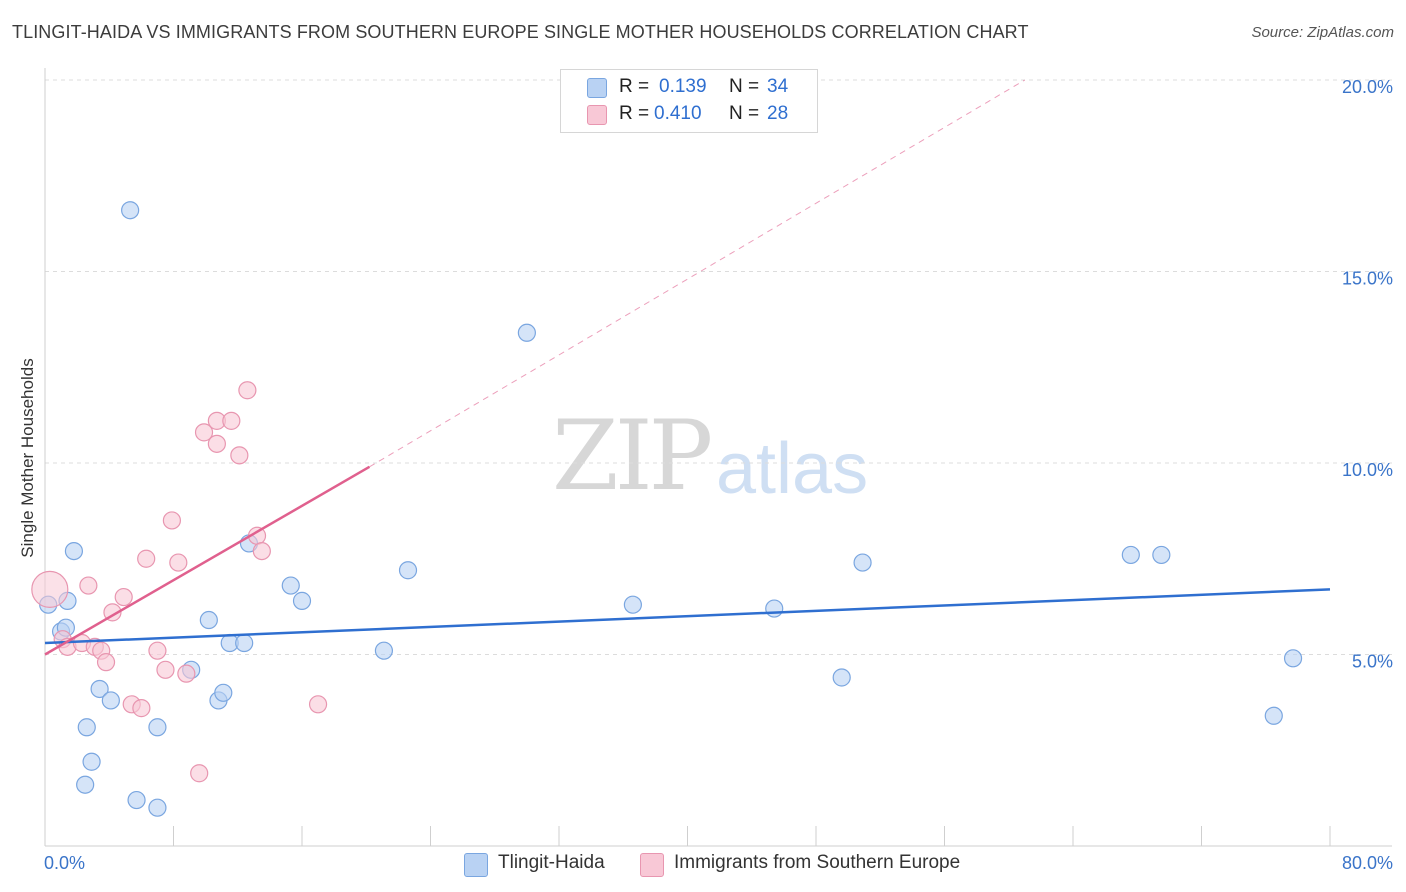 This screenshot has height=892, width=1406. I want to click on source-label: Source: ZipAtlas.com, so click(1322, 32).